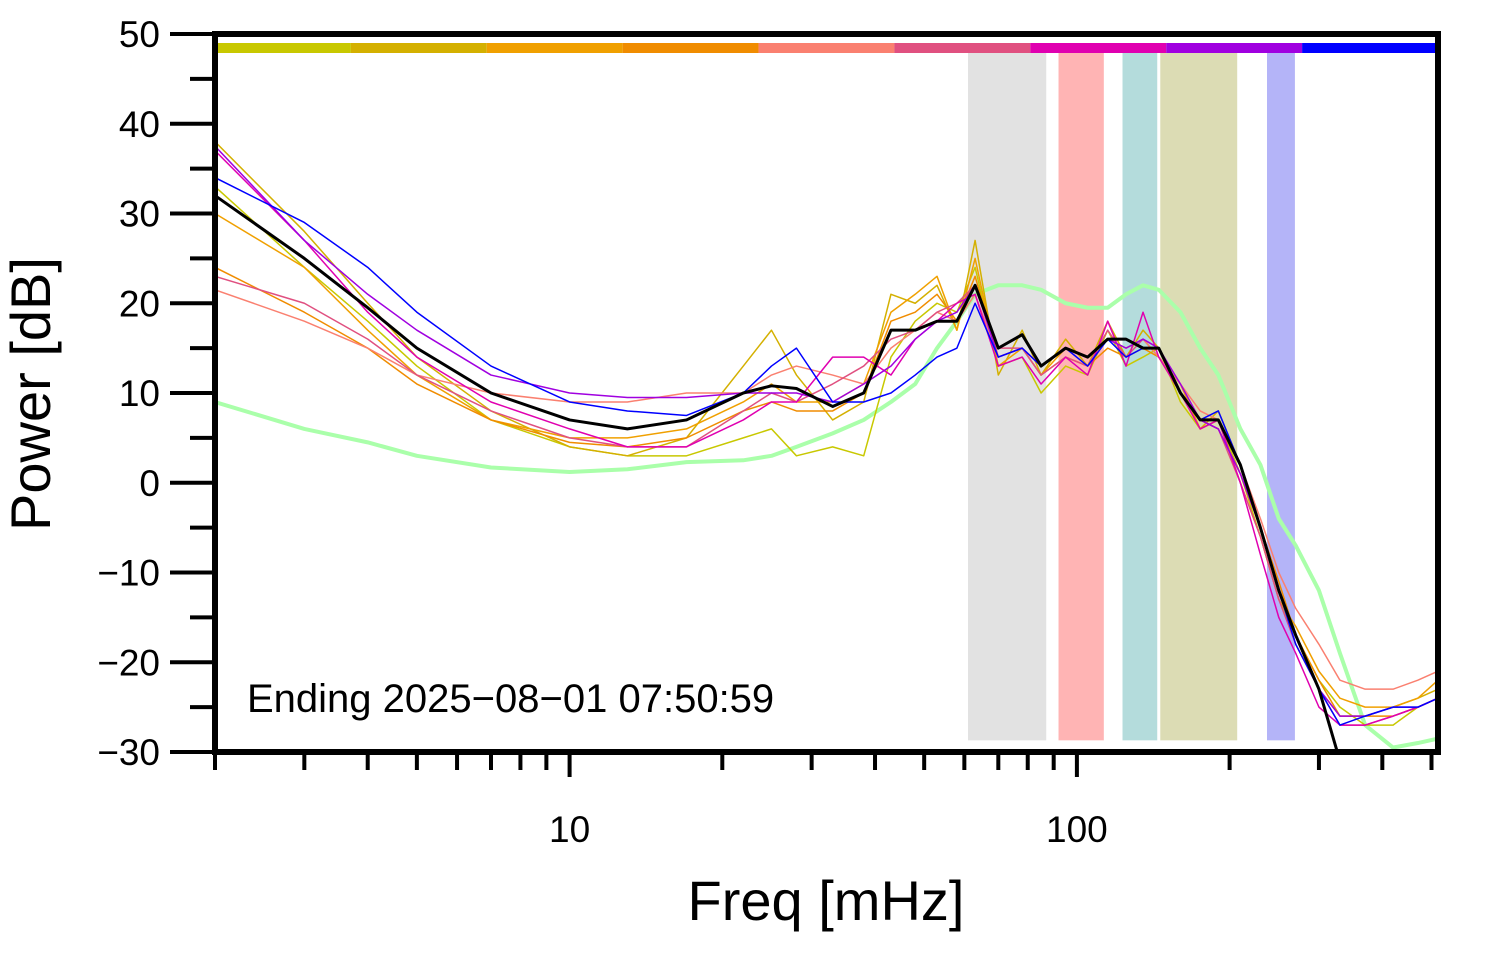 The height and width of the screenshot is (957, 1494). What do you see at coordinates (128, 573) in the screenshot?
I see `y-tick-label: −10` at bounding box center [128, 573].